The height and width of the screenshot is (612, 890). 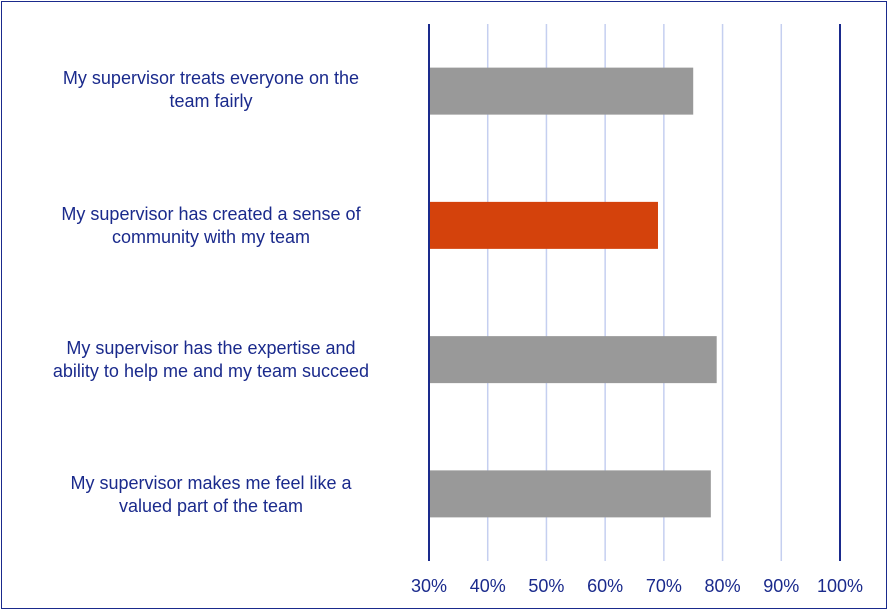 I want to click on x-tick-label: 100%, so click(x=840, y=586).